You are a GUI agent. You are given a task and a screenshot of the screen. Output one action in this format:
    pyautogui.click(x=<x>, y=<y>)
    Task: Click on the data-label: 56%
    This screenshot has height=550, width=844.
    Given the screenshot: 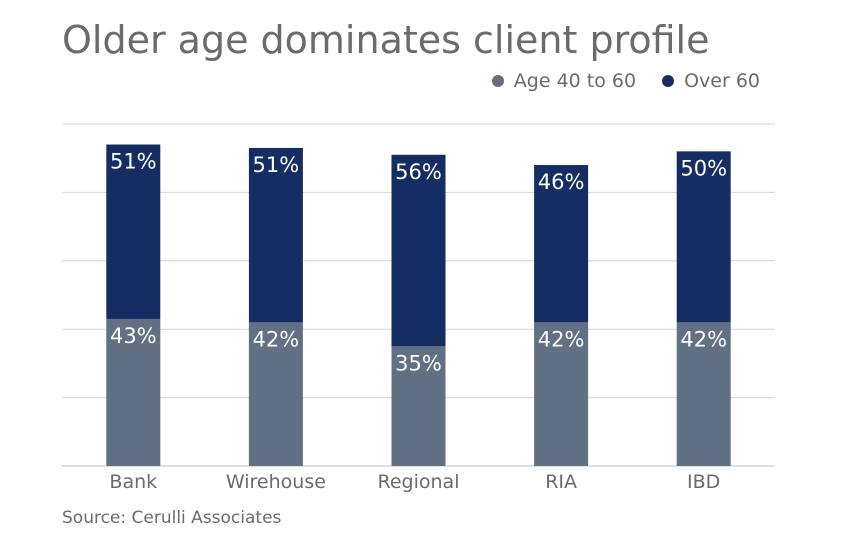 What is the action you would take?
    pyautogui.click(x=418, y=172)
    